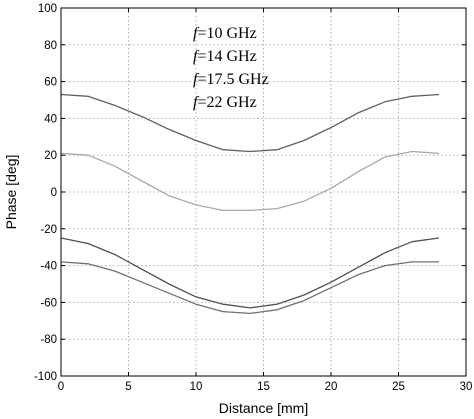 The height and width of the screenshot is (419, 474). I want to click on x-tick-label: 20, so click(331, 387).